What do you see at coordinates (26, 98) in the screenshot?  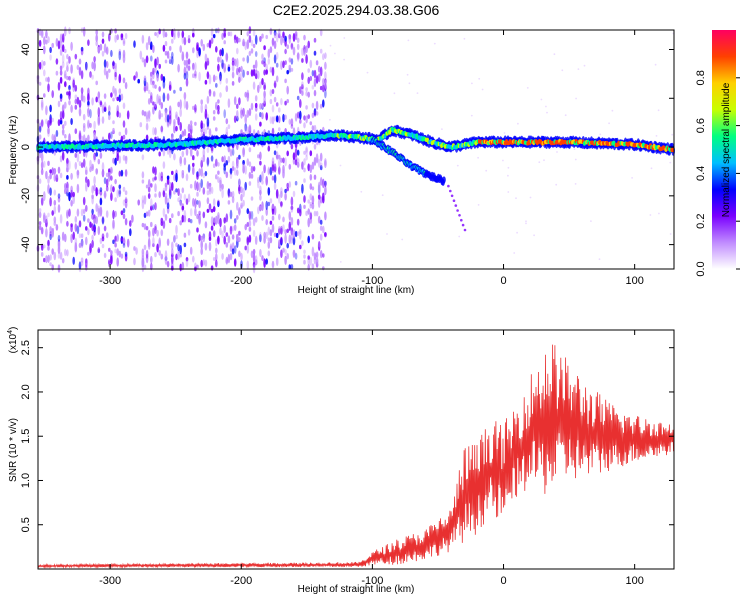 I see `y-tick-label: 20` at bounding box center [26, 98].